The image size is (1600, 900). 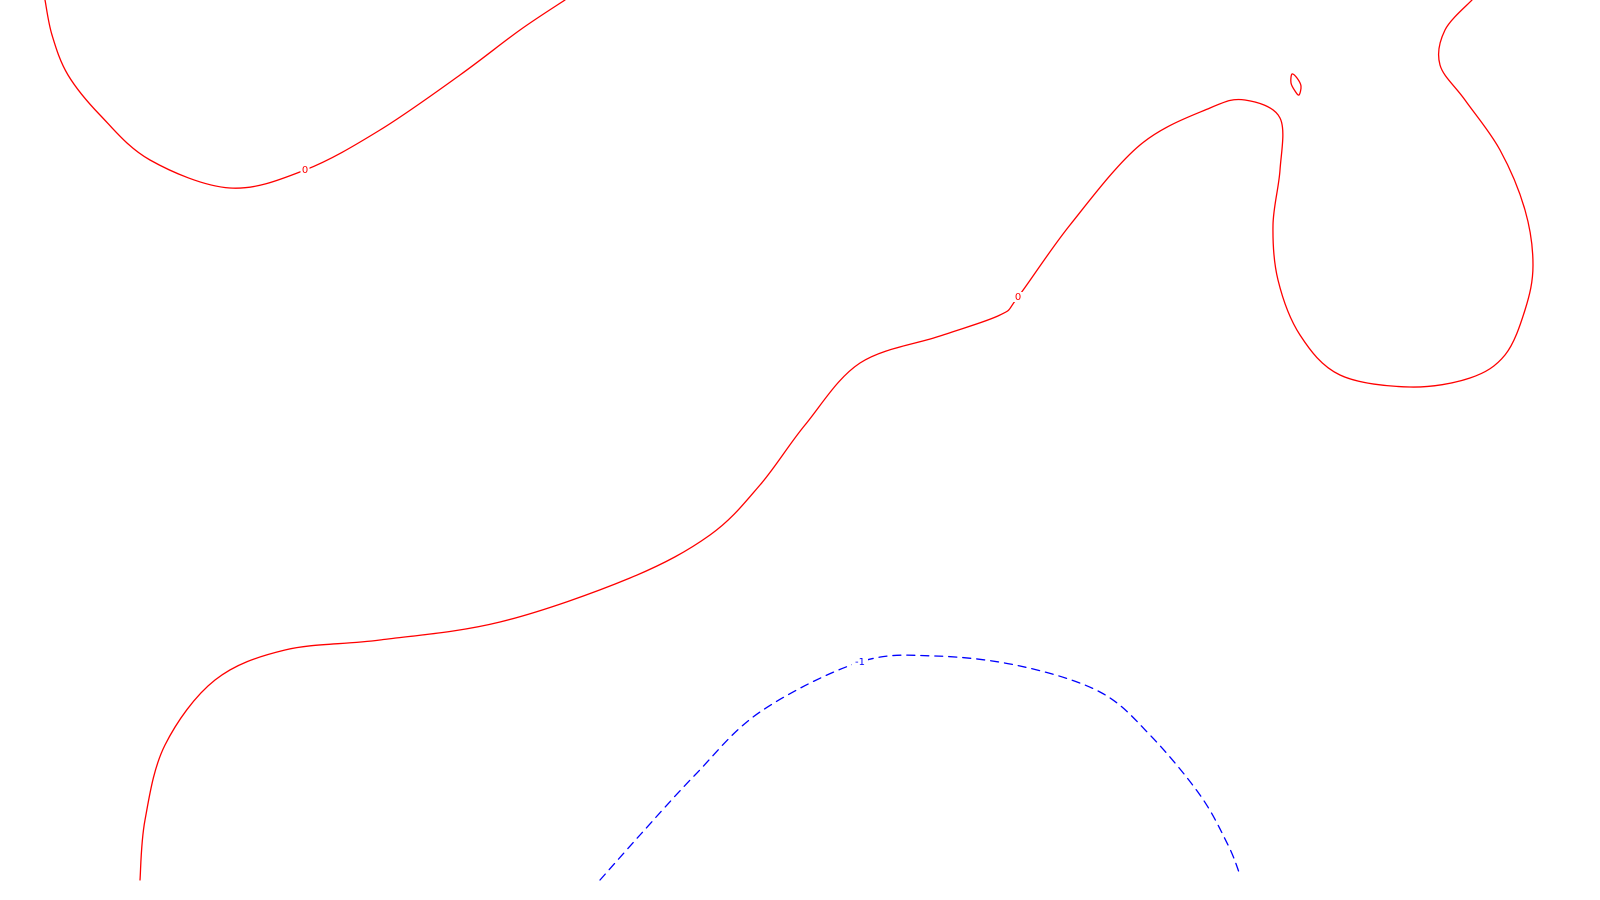 I want to click on label-neg1-background, so click(x=860, y=662).